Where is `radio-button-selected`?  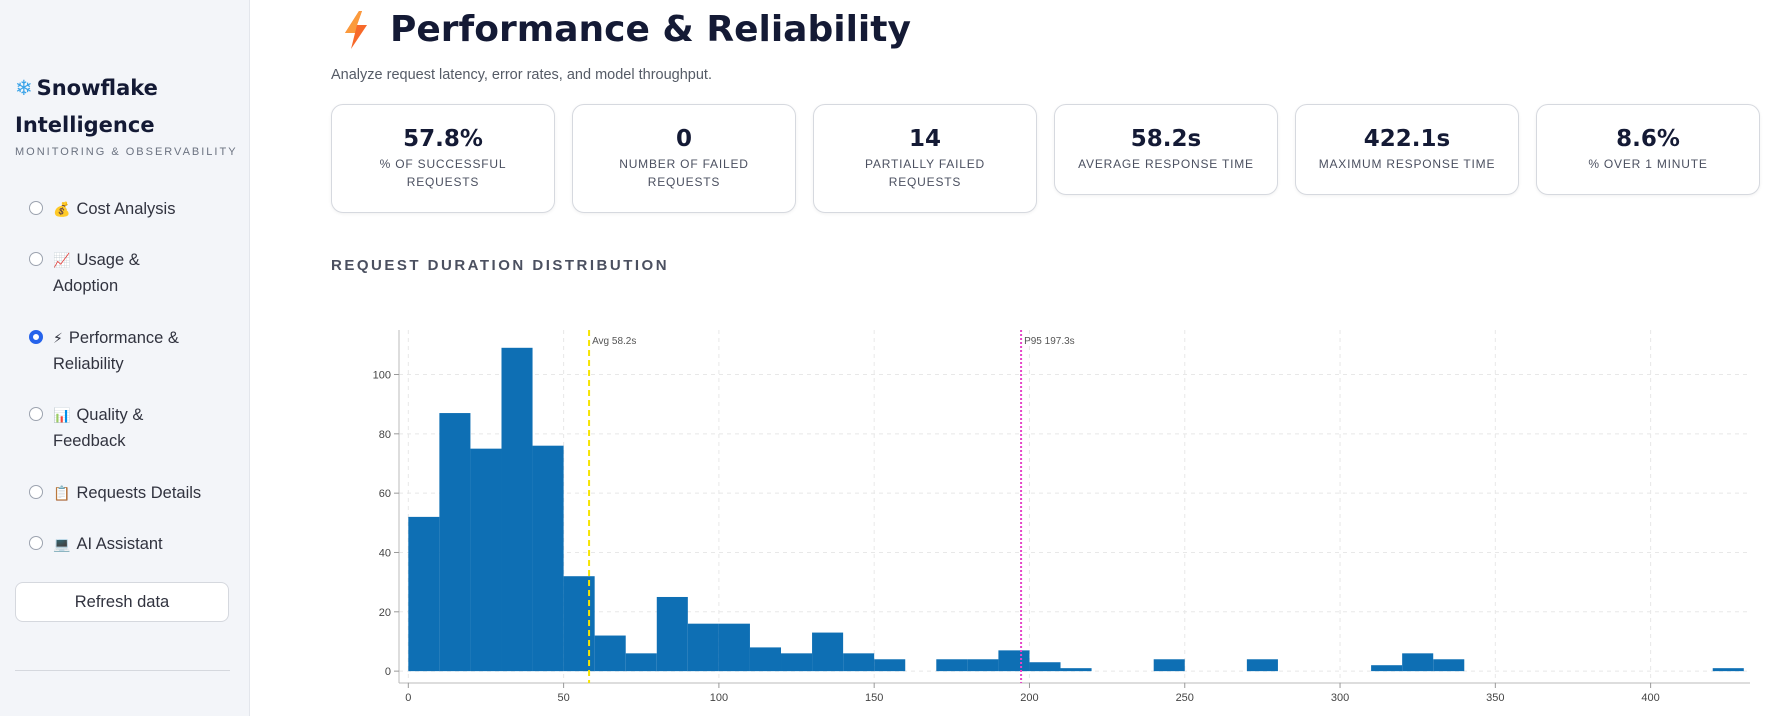 radio-button-selected is located at coordinates (36, 337).